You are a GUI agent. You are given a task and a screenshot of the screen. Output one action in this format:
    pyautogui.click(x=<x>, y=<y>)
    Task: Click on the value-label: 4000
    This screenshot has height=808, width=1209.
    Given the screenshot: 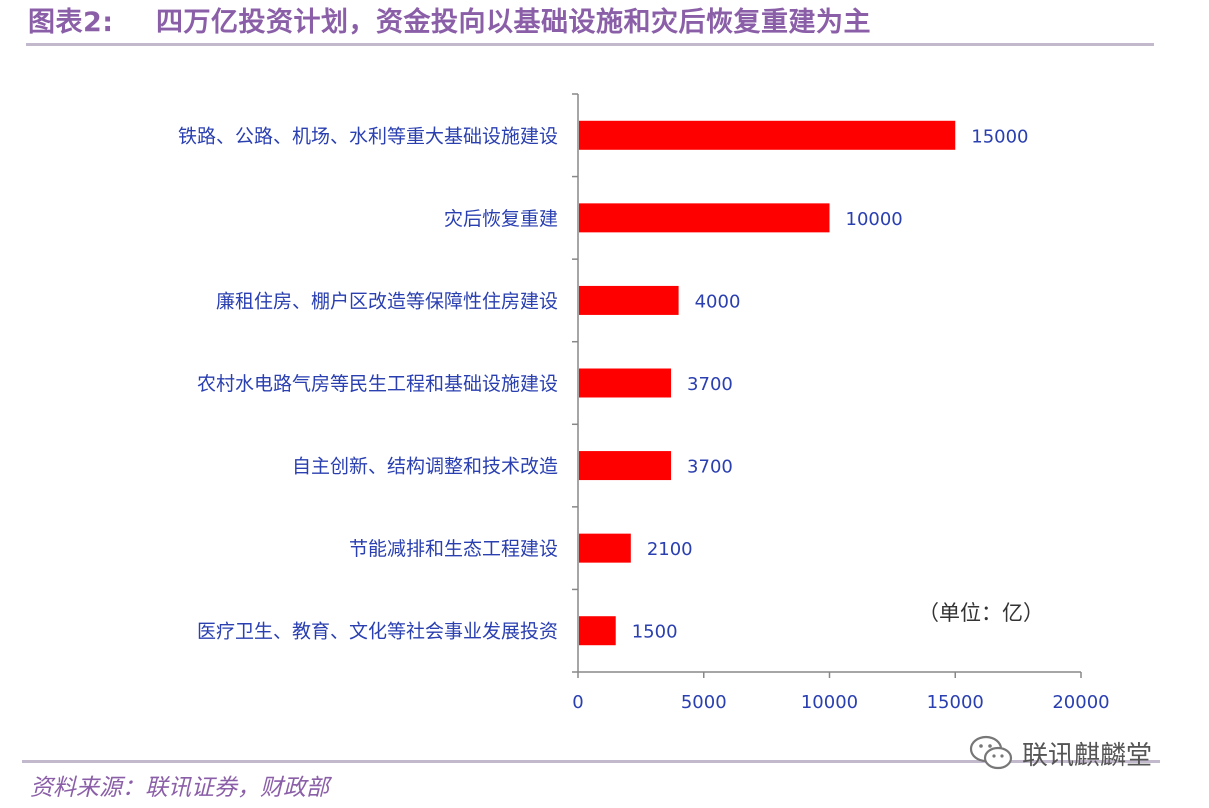 What is the action you would take?
    pyautogui.click(x=718, y=301)
    